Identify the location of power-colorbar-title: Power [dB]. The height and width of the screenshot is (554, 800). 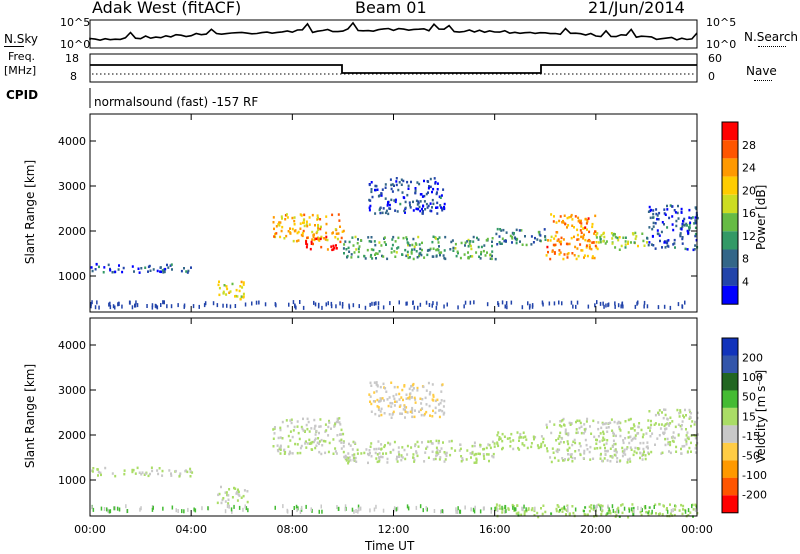
(761, 217).